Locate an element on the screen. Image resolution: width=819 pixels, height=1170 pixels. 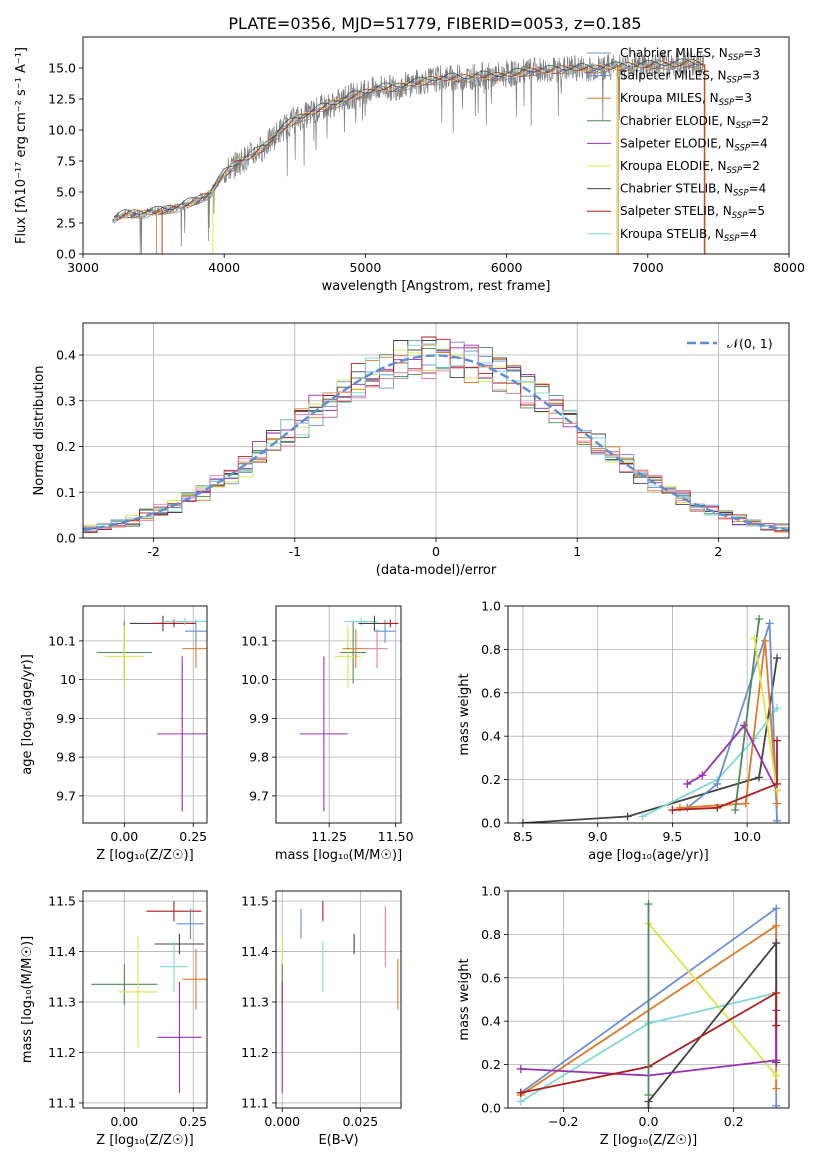
model-spectrum-line is located at coordinates (409, 140).